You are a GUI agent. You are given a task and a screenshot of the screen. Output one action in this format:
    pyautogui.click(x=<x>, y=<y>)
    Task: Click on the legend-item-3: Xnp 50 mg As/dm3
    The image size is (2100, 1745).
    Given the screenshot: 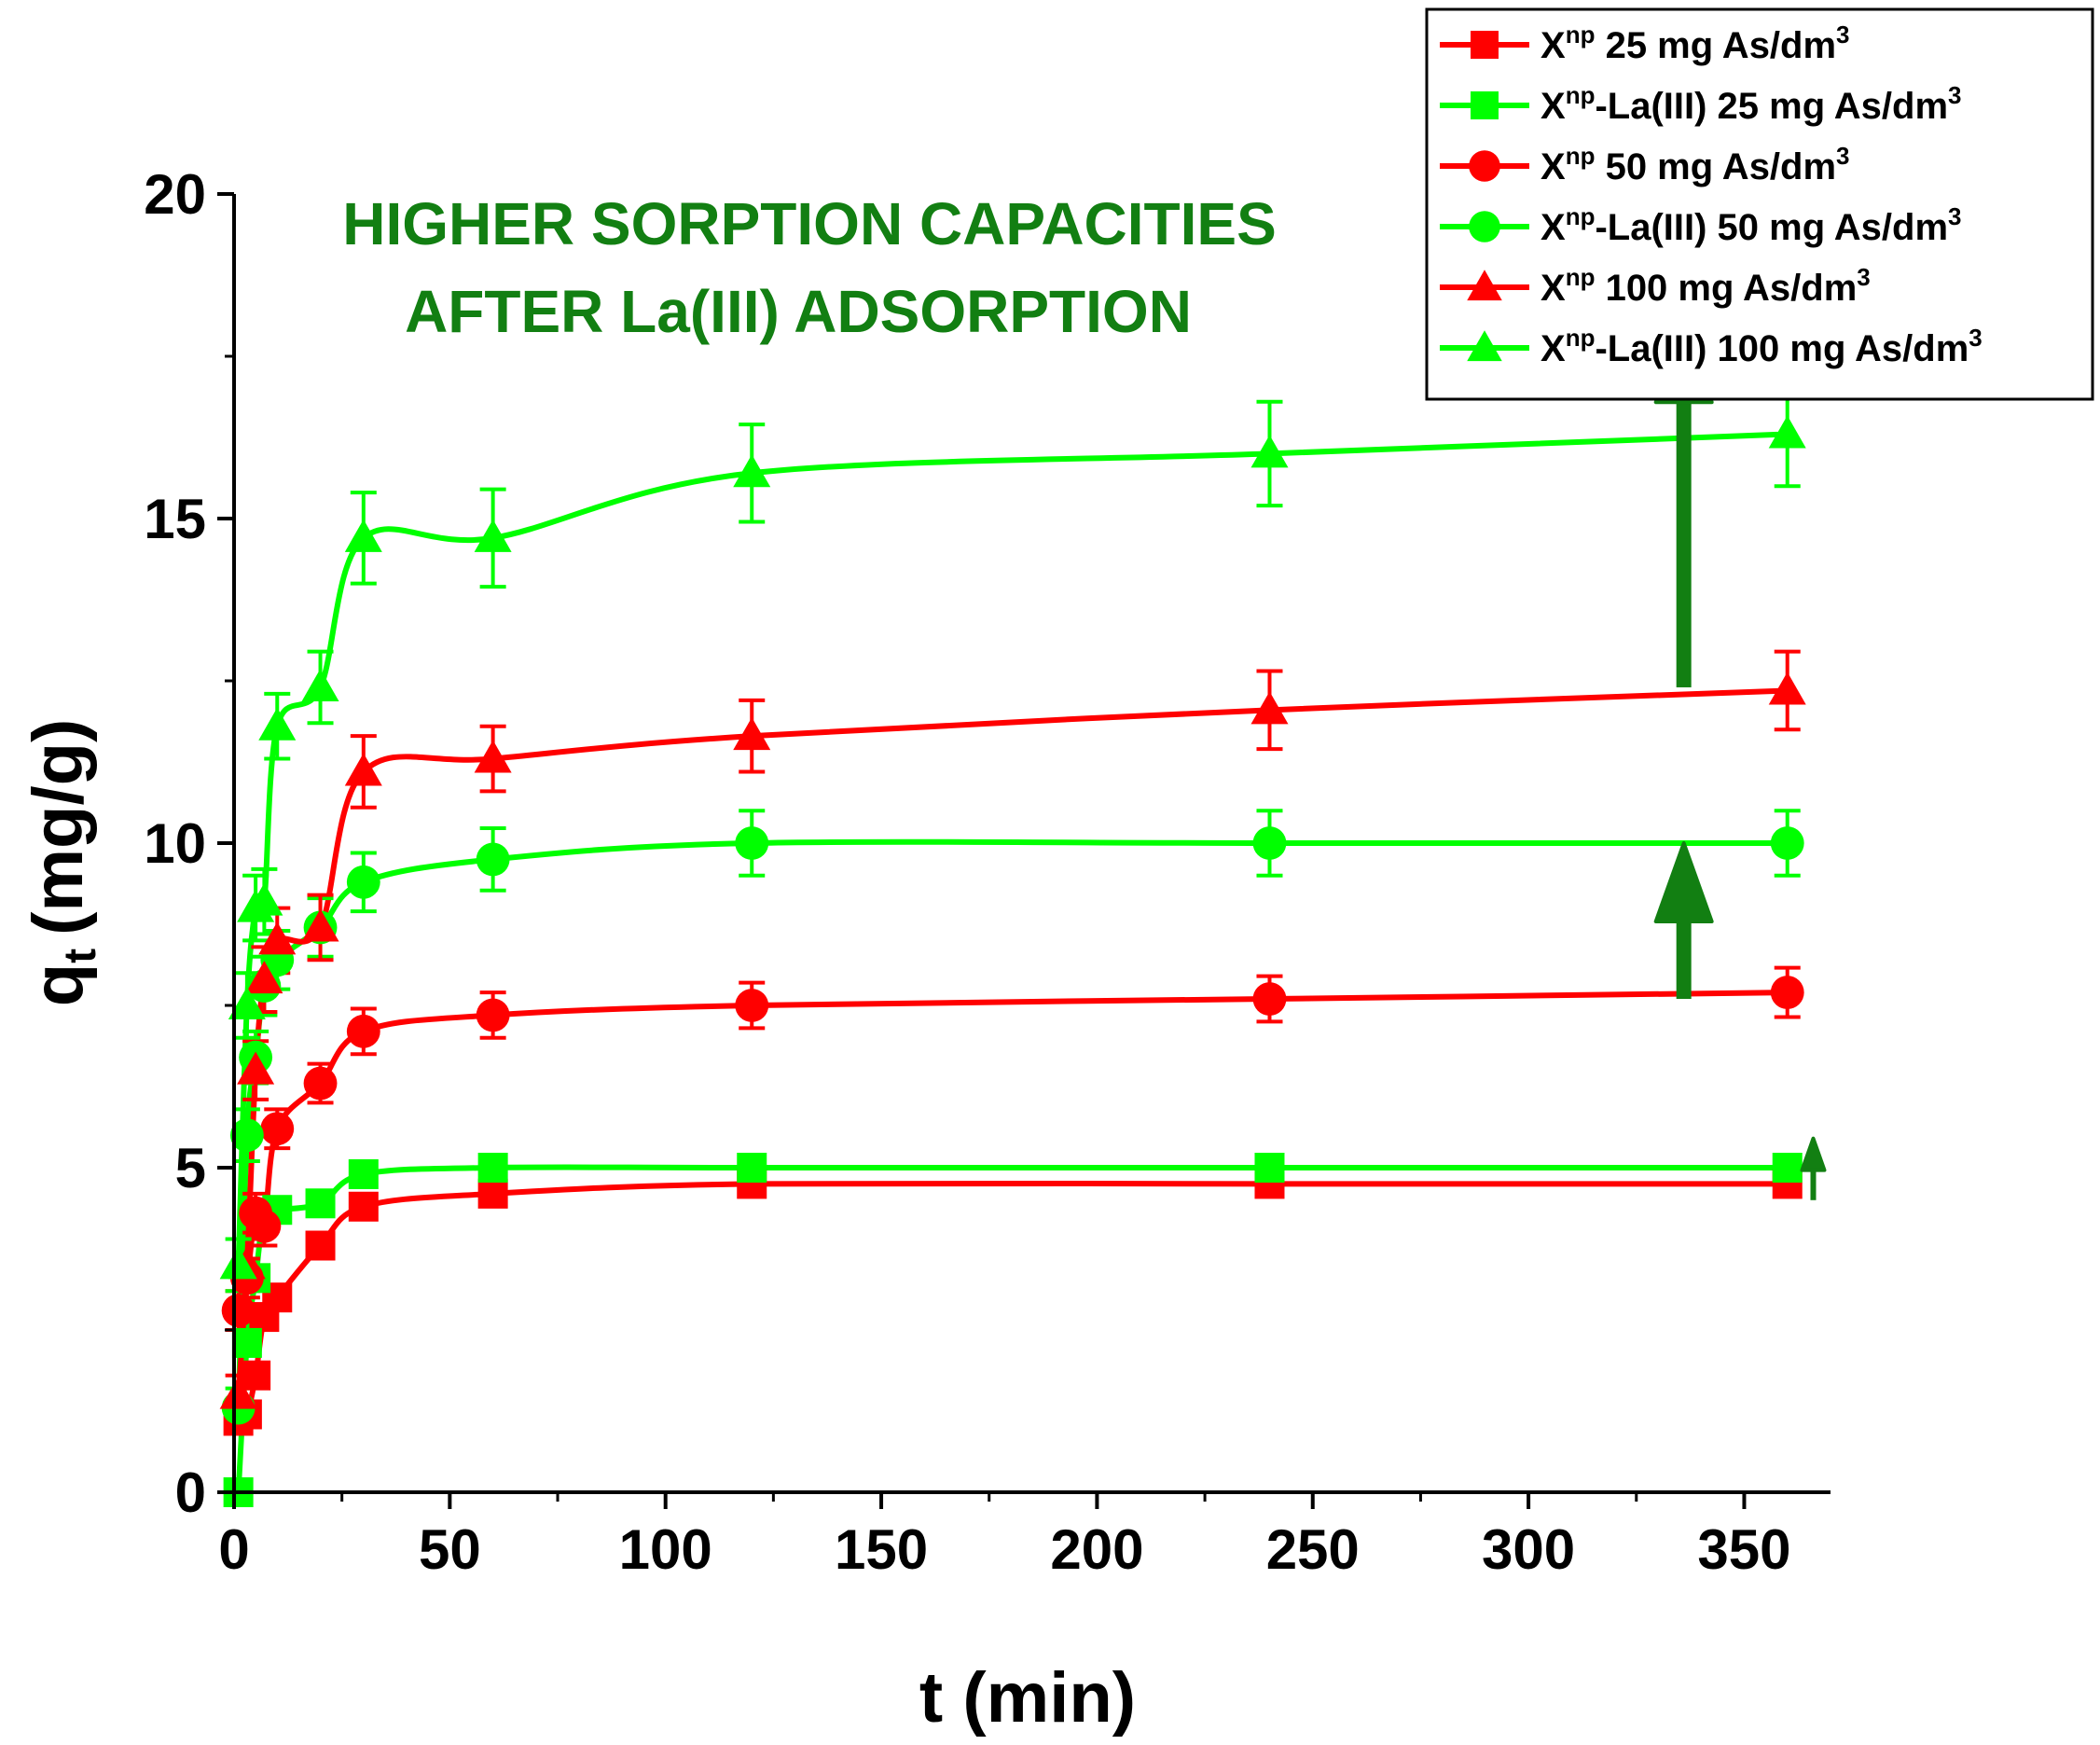 What is the action you would take?
    pyautogui.click(x=1645, y=164)
    